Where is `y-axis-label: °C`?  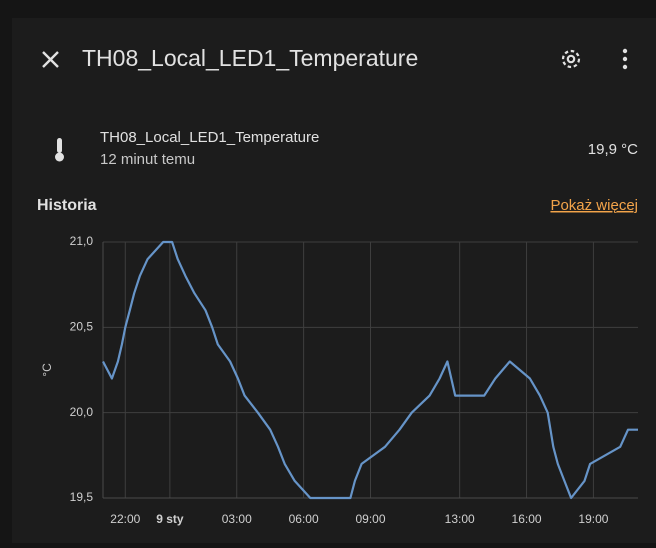
y-axis-label: °C is located at coordinates (47, 370).